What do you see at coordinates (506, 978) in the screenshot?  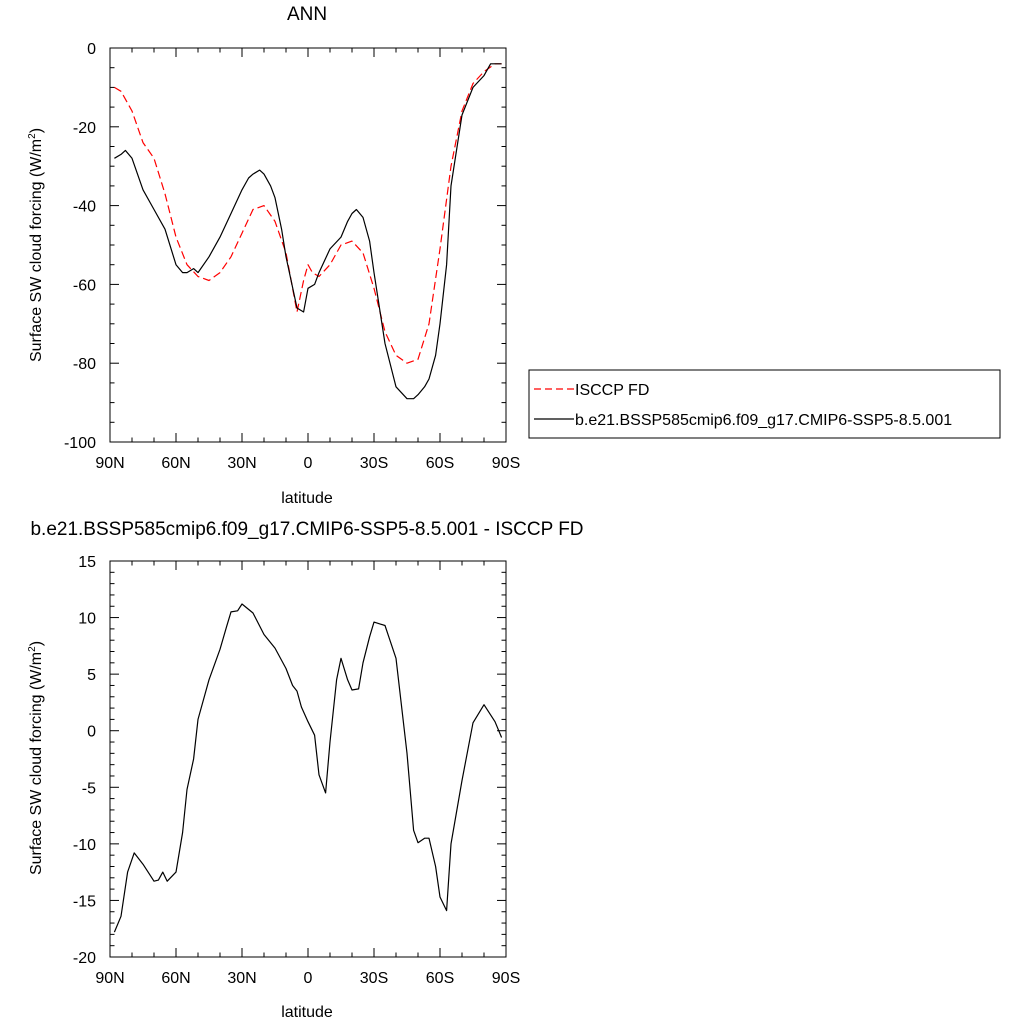 I see `difference-x-tick-label: 90S` at bounding box center [506, 978].